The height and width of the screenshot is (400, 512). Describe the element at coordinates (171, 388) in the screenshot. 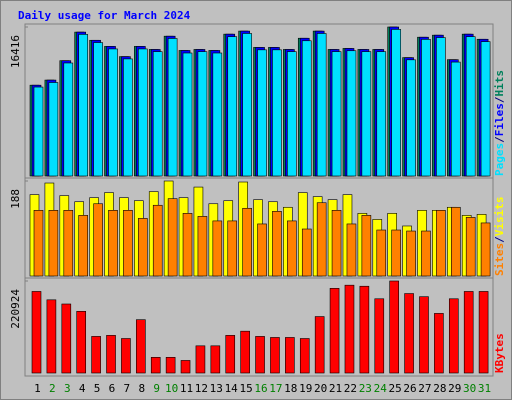

I see `x-tick-label: 10` at that location.